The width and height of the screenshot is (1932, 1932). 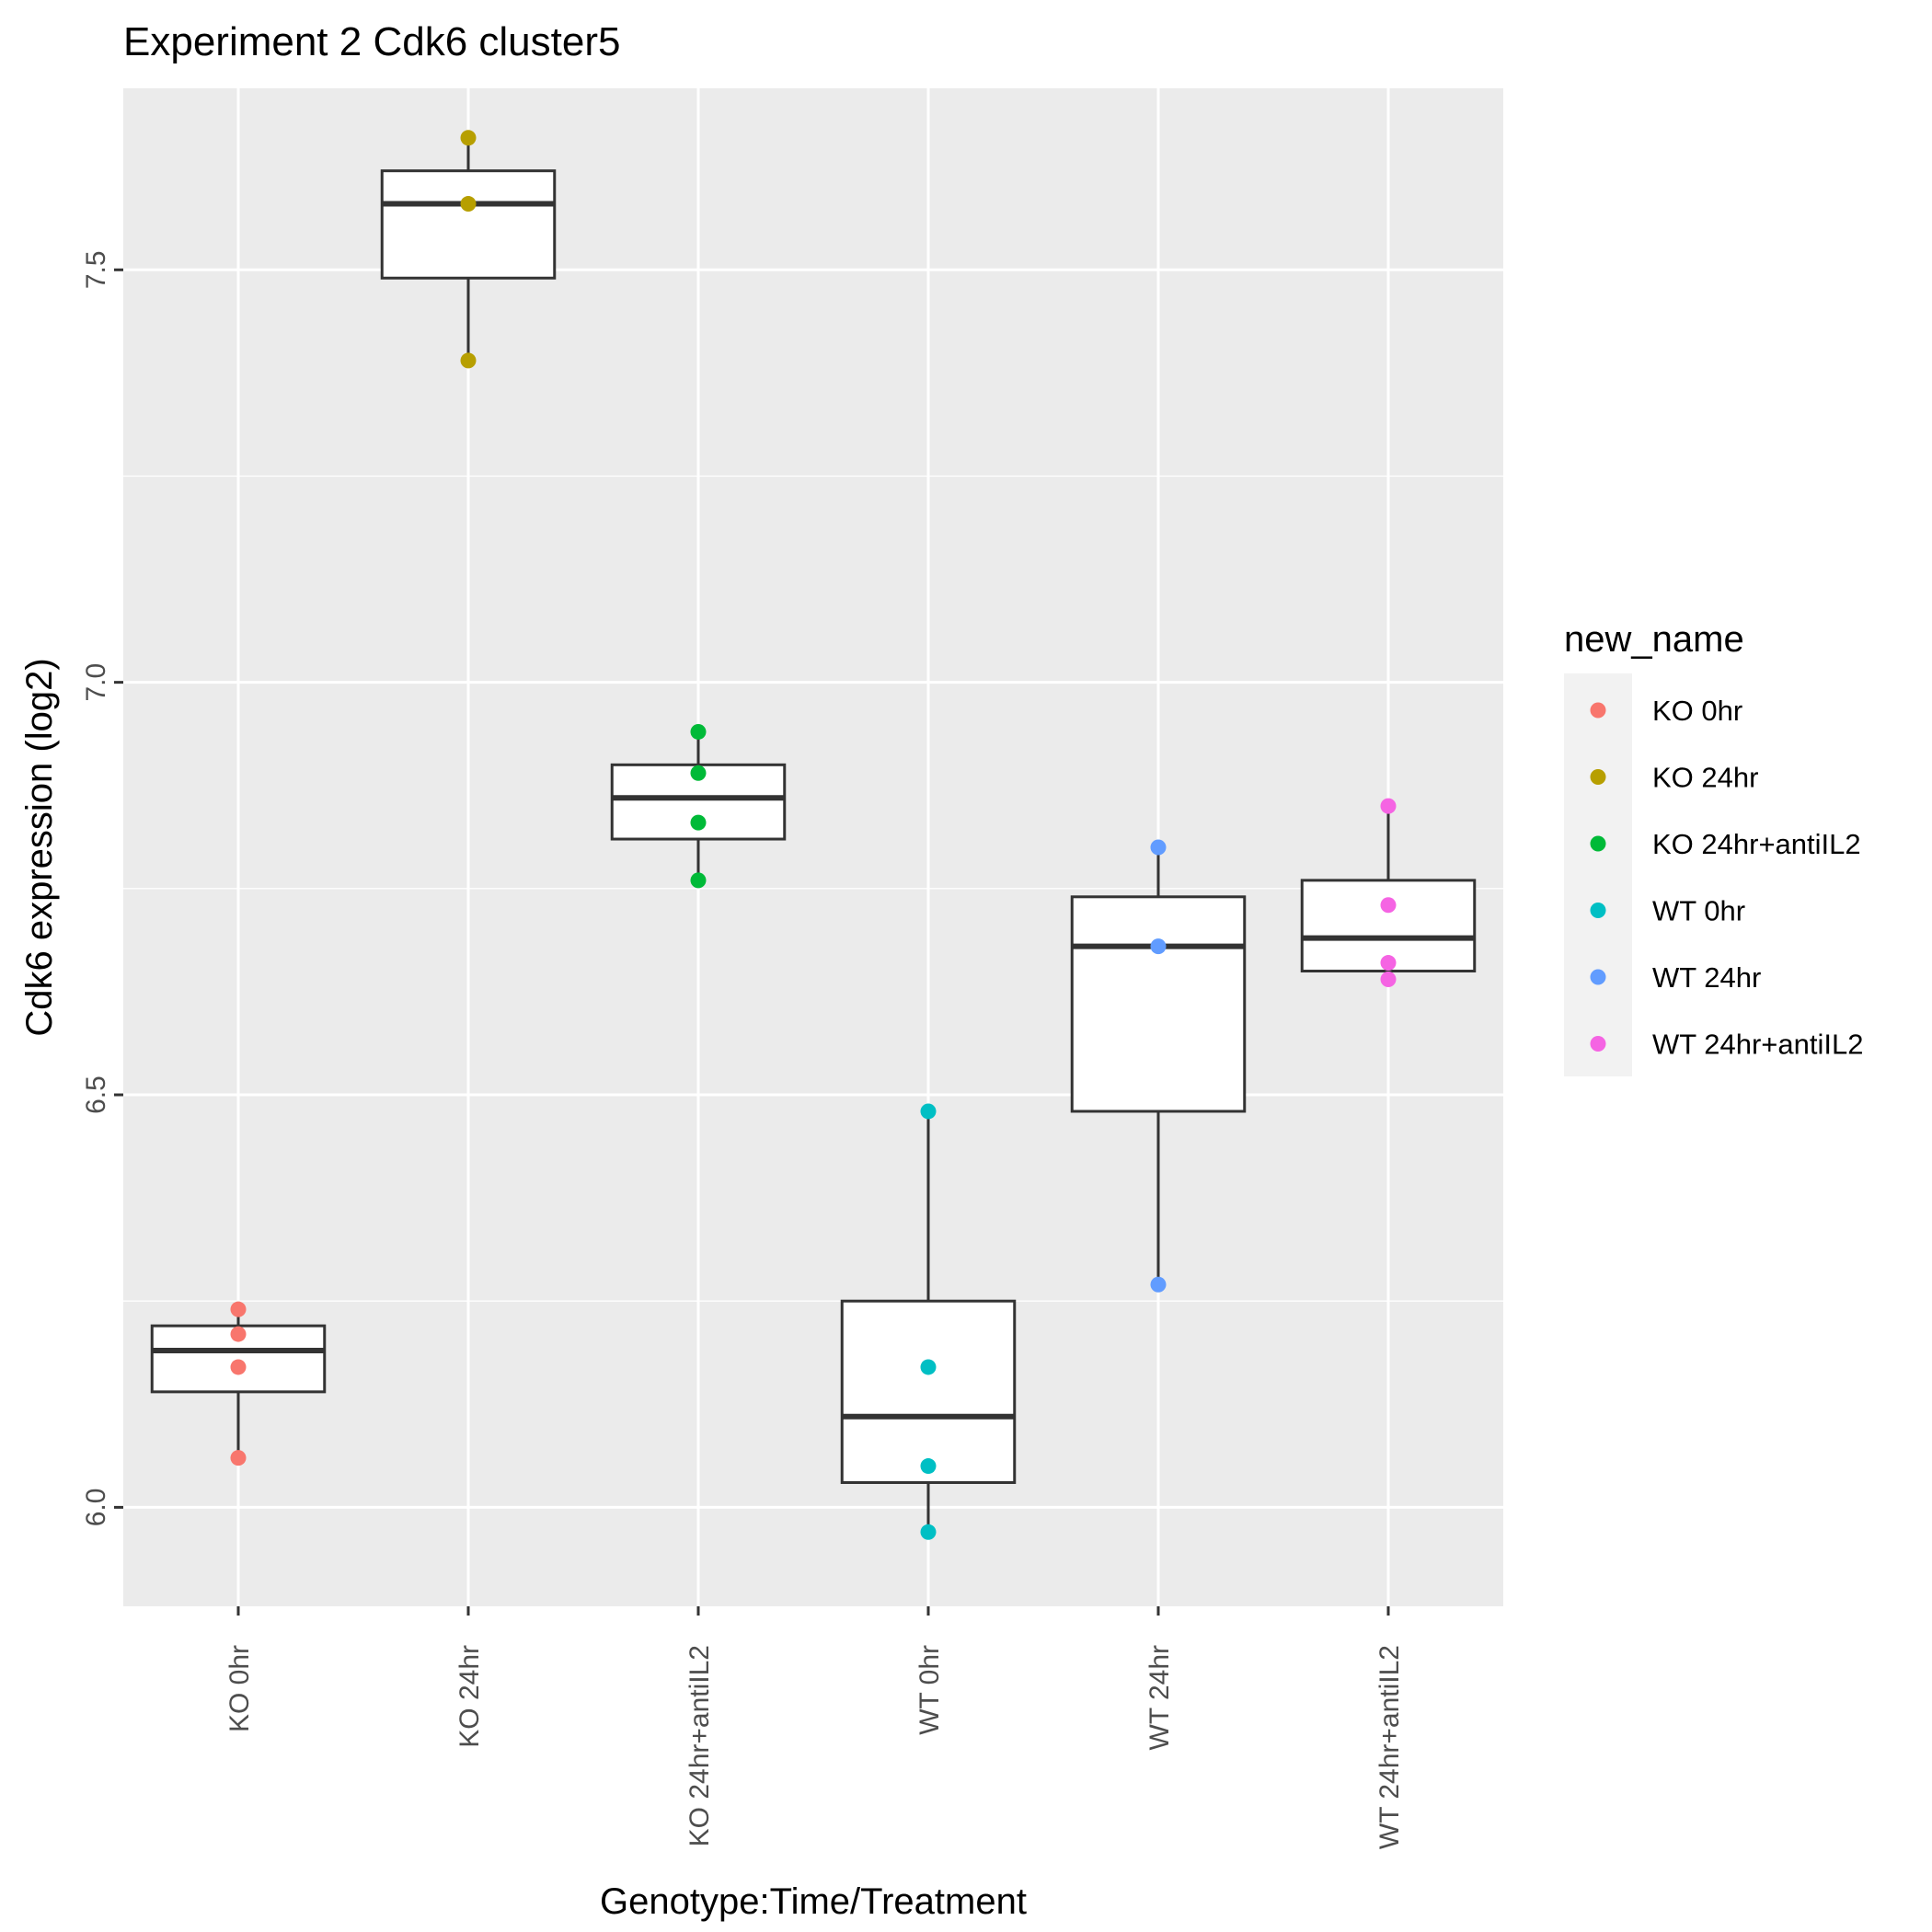 I want to click on y-tick-label: 7.0, so click(x=96, y=682).